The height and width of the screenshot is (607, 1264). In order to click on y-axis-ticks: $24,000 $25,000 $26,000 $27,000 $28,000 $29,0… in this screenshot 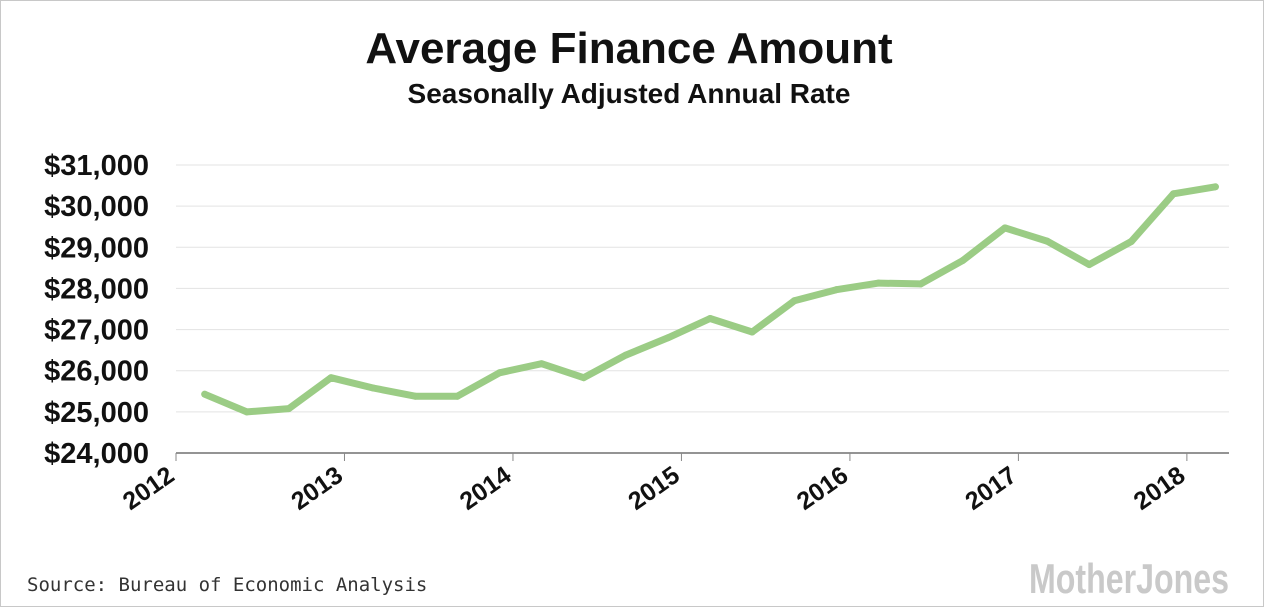, I will do `click(96, 310)`.